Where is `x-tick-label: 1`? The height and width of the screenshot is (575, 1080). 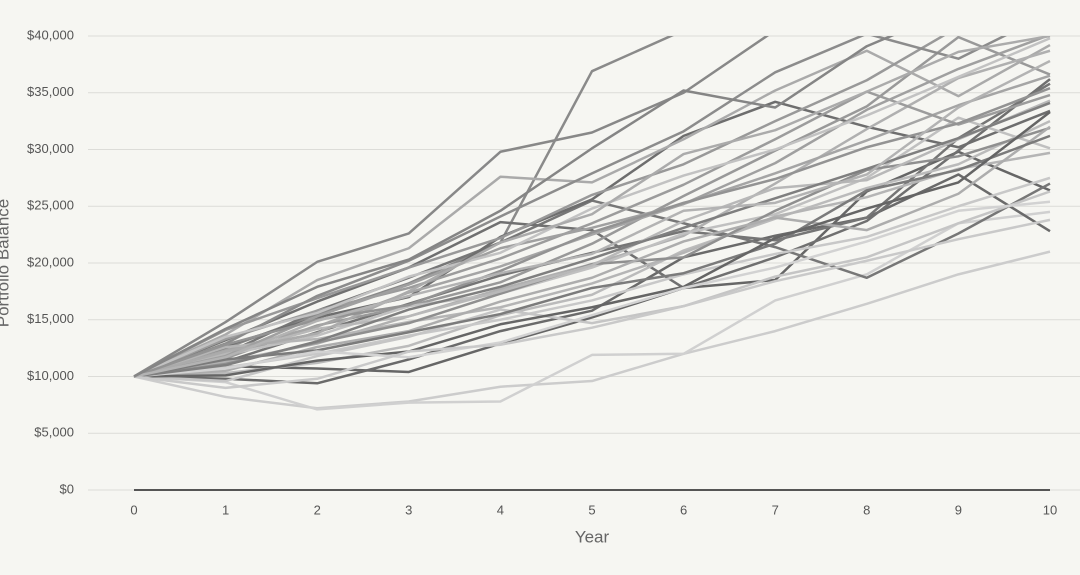
x-tick-label: 1 is located at coordinates (225, 509).